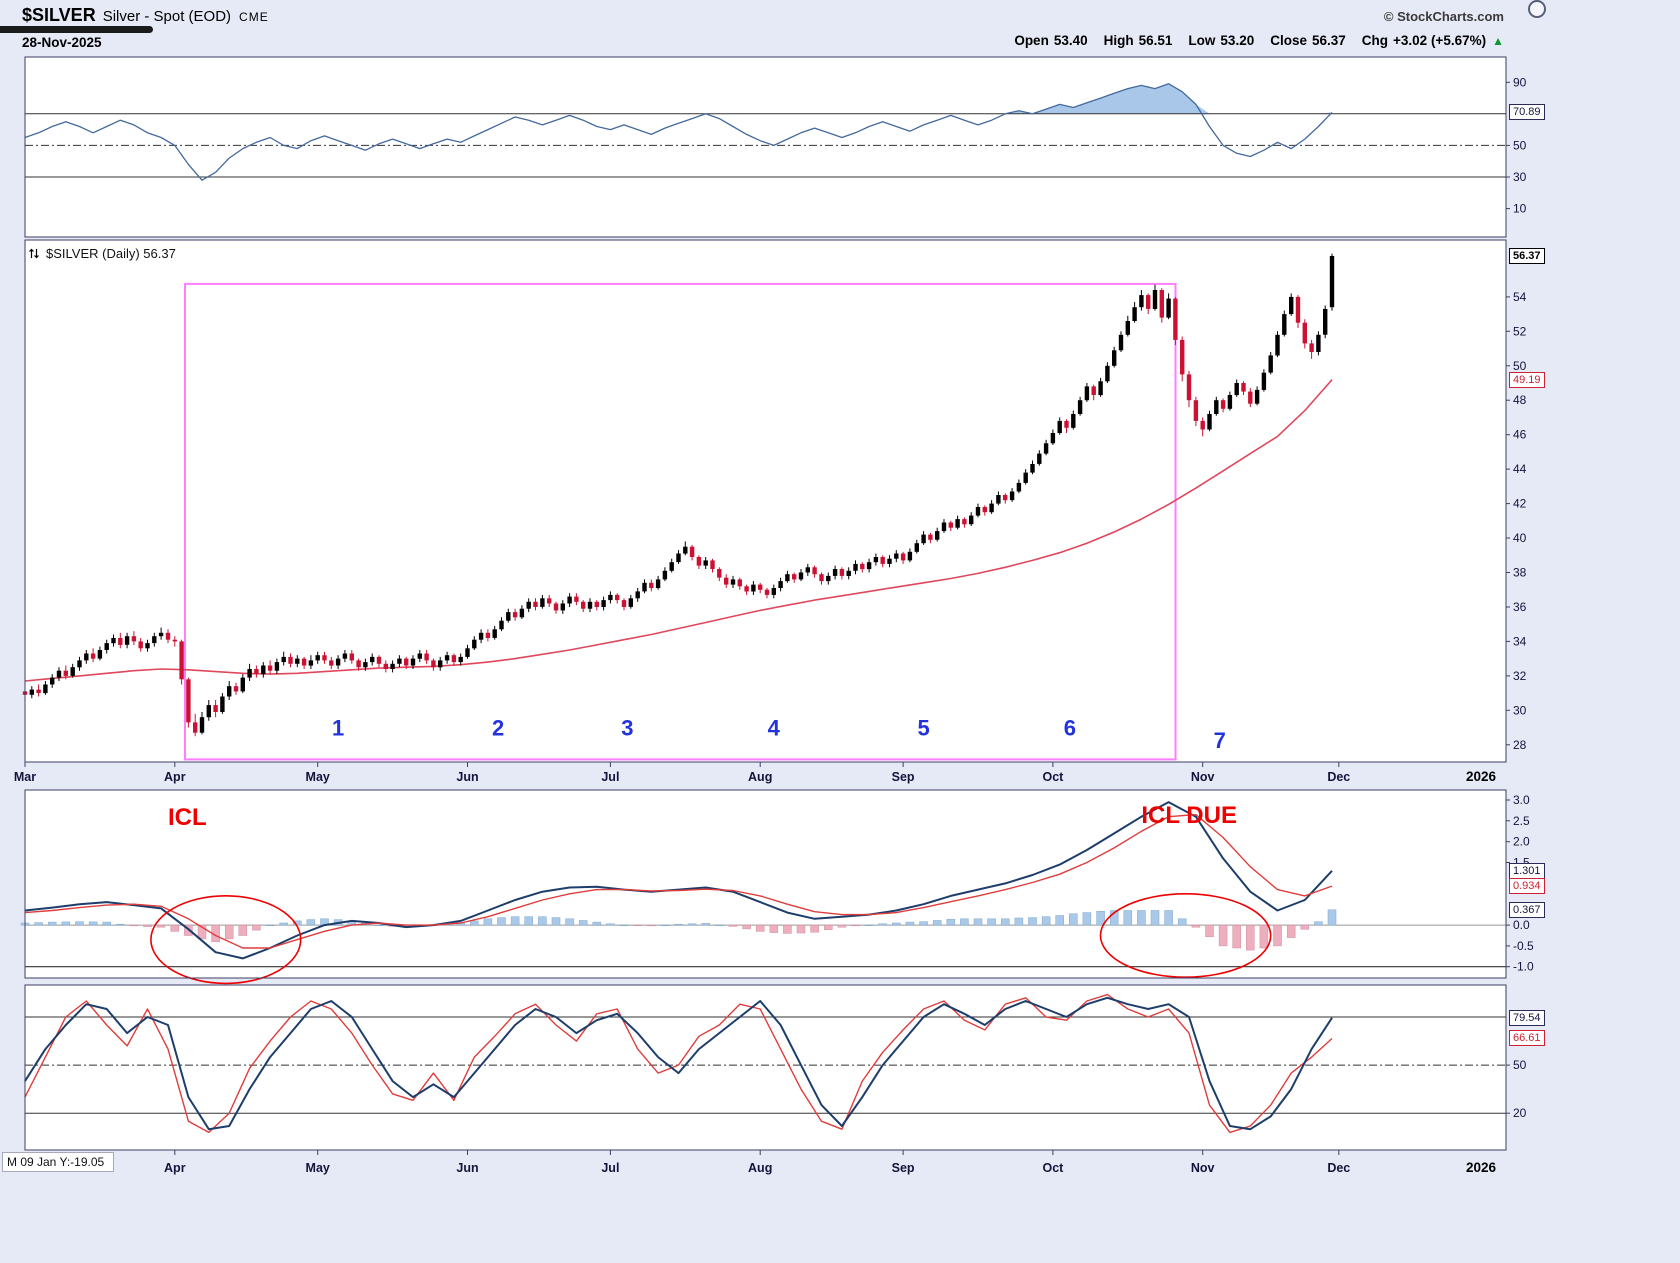  Describe the element at coordinates (34, 253) in the screenshot. I see `arrows-icon` at that location.